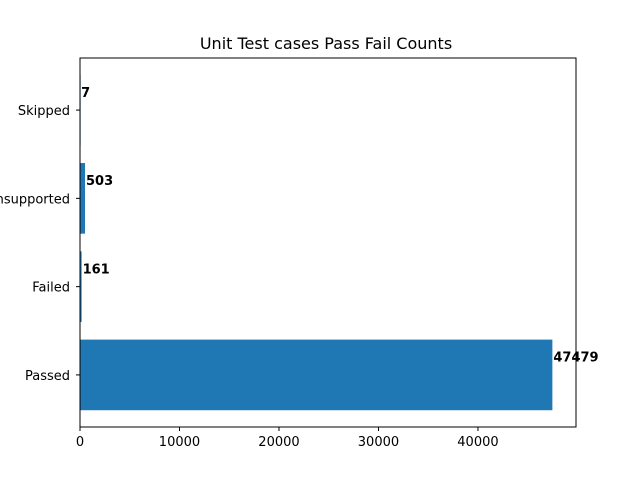 The width and height of the screenshot is (640, 480). What do you see at coordinates (96, 269) in the screenshot?
I see `value-label-failed: 161` at bounding box center [96, 269].